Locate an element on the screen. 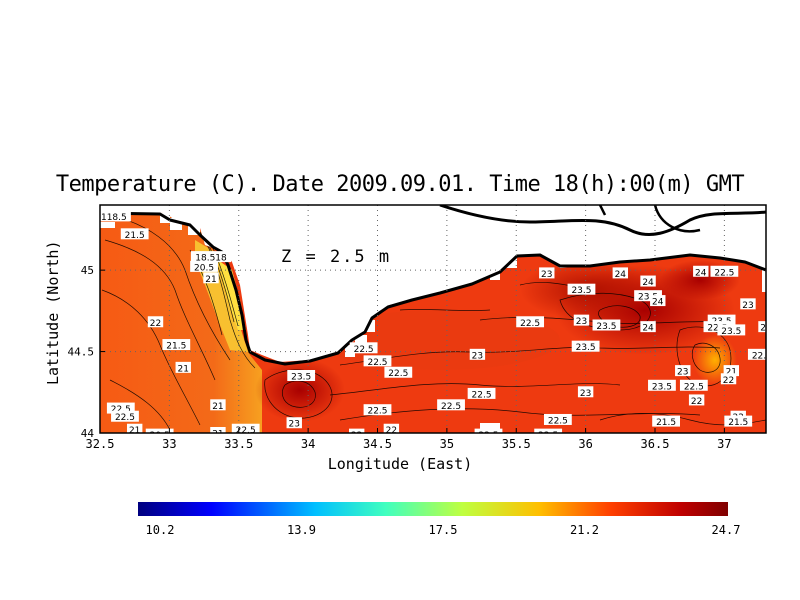 This screenshot has height=600, width=800. x-tick-label: 33 is located at coordinates (169, 444).